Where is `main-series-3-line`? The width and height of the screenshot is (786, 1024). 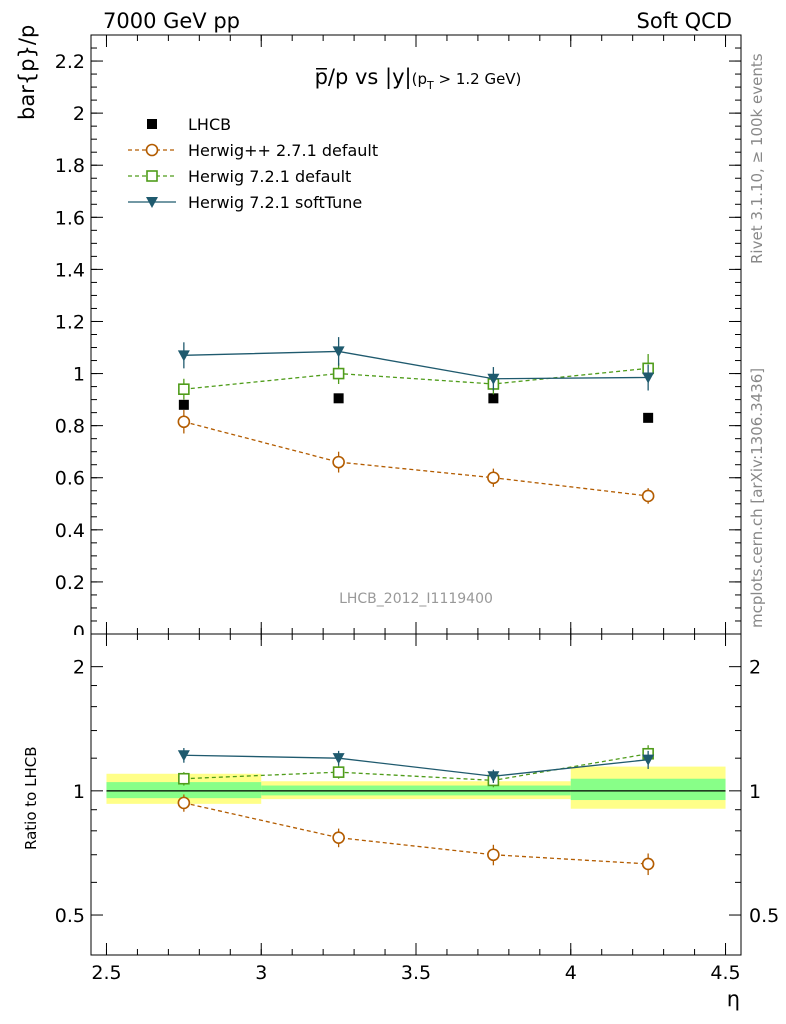 main-series-3-line is located at coordinates (416, 365).